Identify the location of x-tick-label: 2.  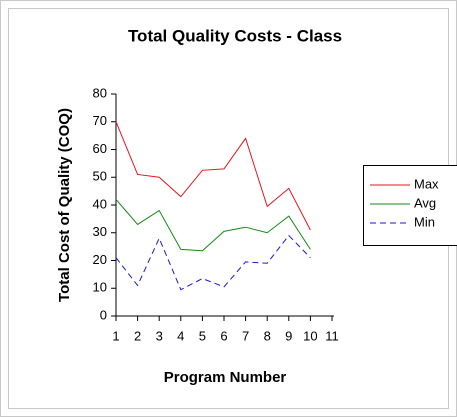
(137, 335).